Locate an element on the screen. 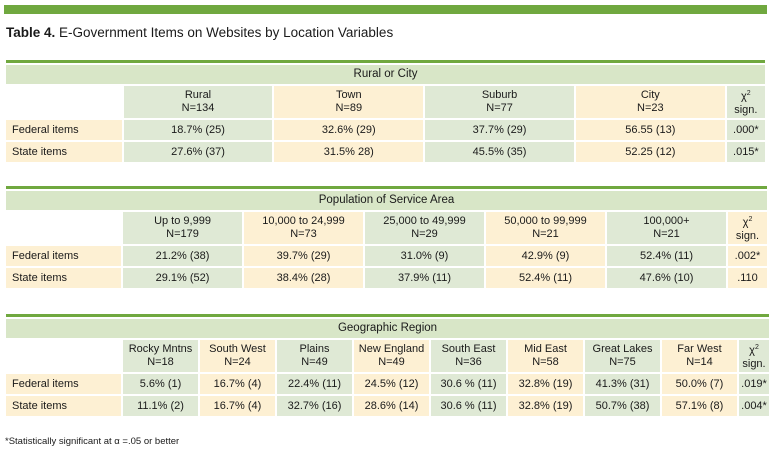 This screenshot has height=457, width=771. column-name: New England is located at coordinates (391, 349).